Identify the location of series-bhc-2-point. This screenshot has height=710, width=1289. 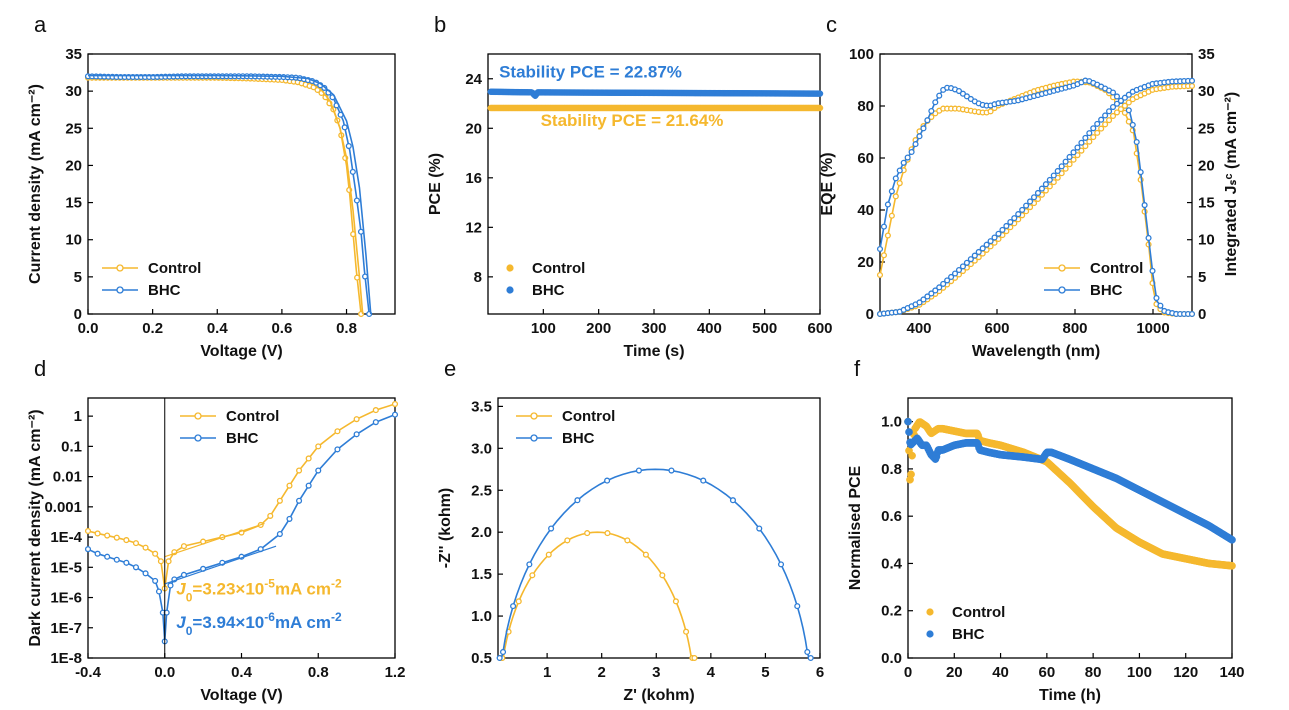
(344, 127).